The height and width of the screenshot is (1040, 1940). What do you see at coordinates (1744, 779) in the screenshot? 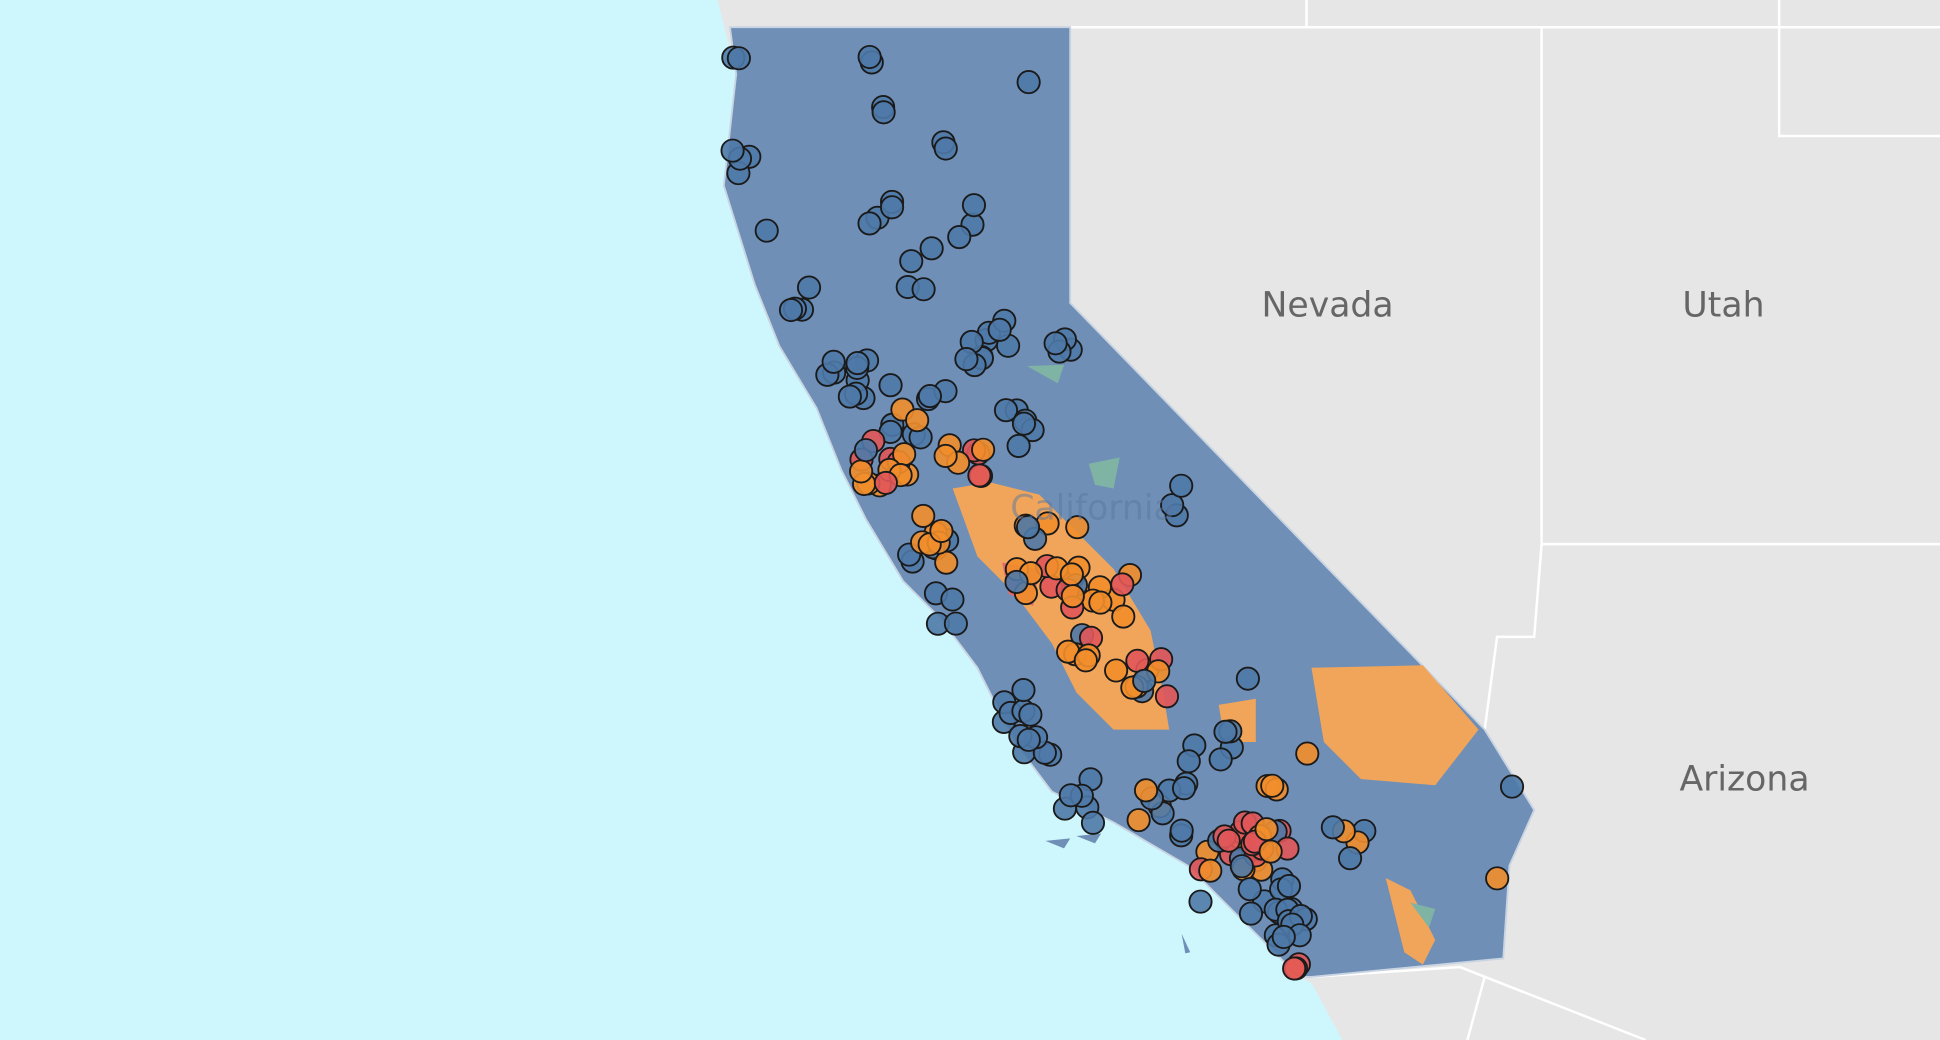
I see `state-label: Arizona` at bounding box center [1744, 779].